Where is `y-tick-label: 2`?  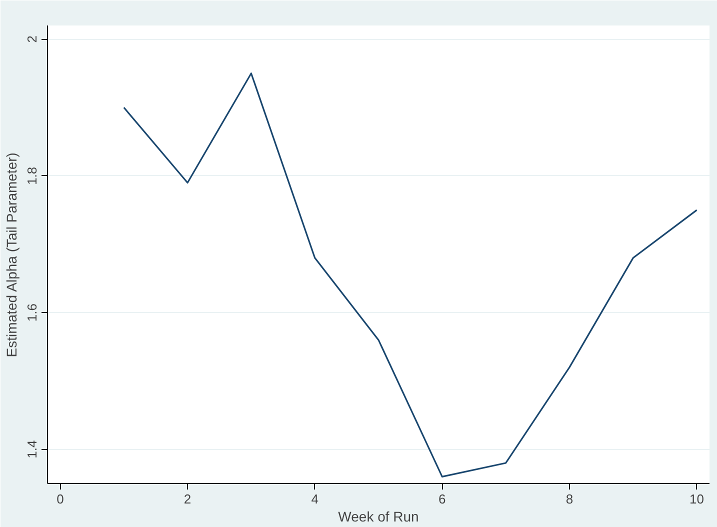 y-tick-label: 2 is located at coordinates (32, 39).